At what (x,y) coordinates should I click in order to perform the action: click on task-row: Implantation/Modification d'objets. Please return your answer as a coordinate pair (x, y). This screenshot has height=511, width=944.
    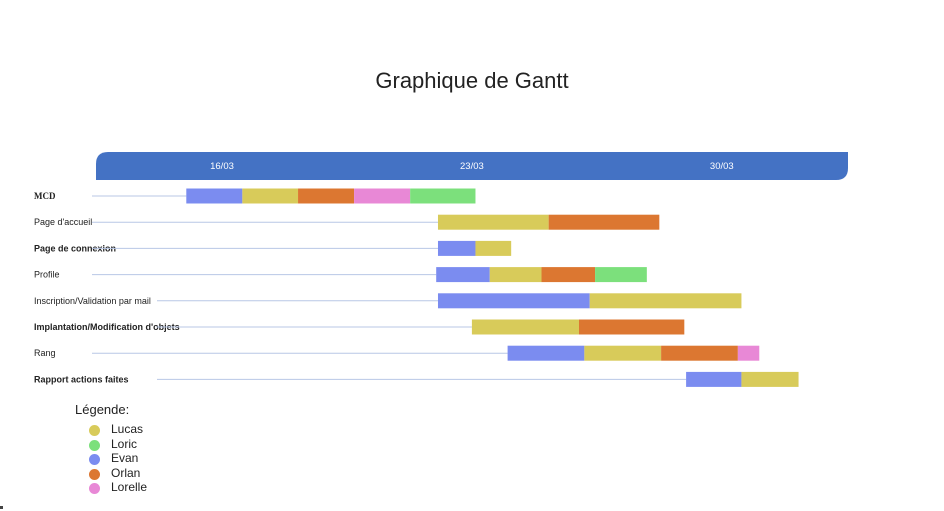
    Looking at the image, I should click on (359, 327).